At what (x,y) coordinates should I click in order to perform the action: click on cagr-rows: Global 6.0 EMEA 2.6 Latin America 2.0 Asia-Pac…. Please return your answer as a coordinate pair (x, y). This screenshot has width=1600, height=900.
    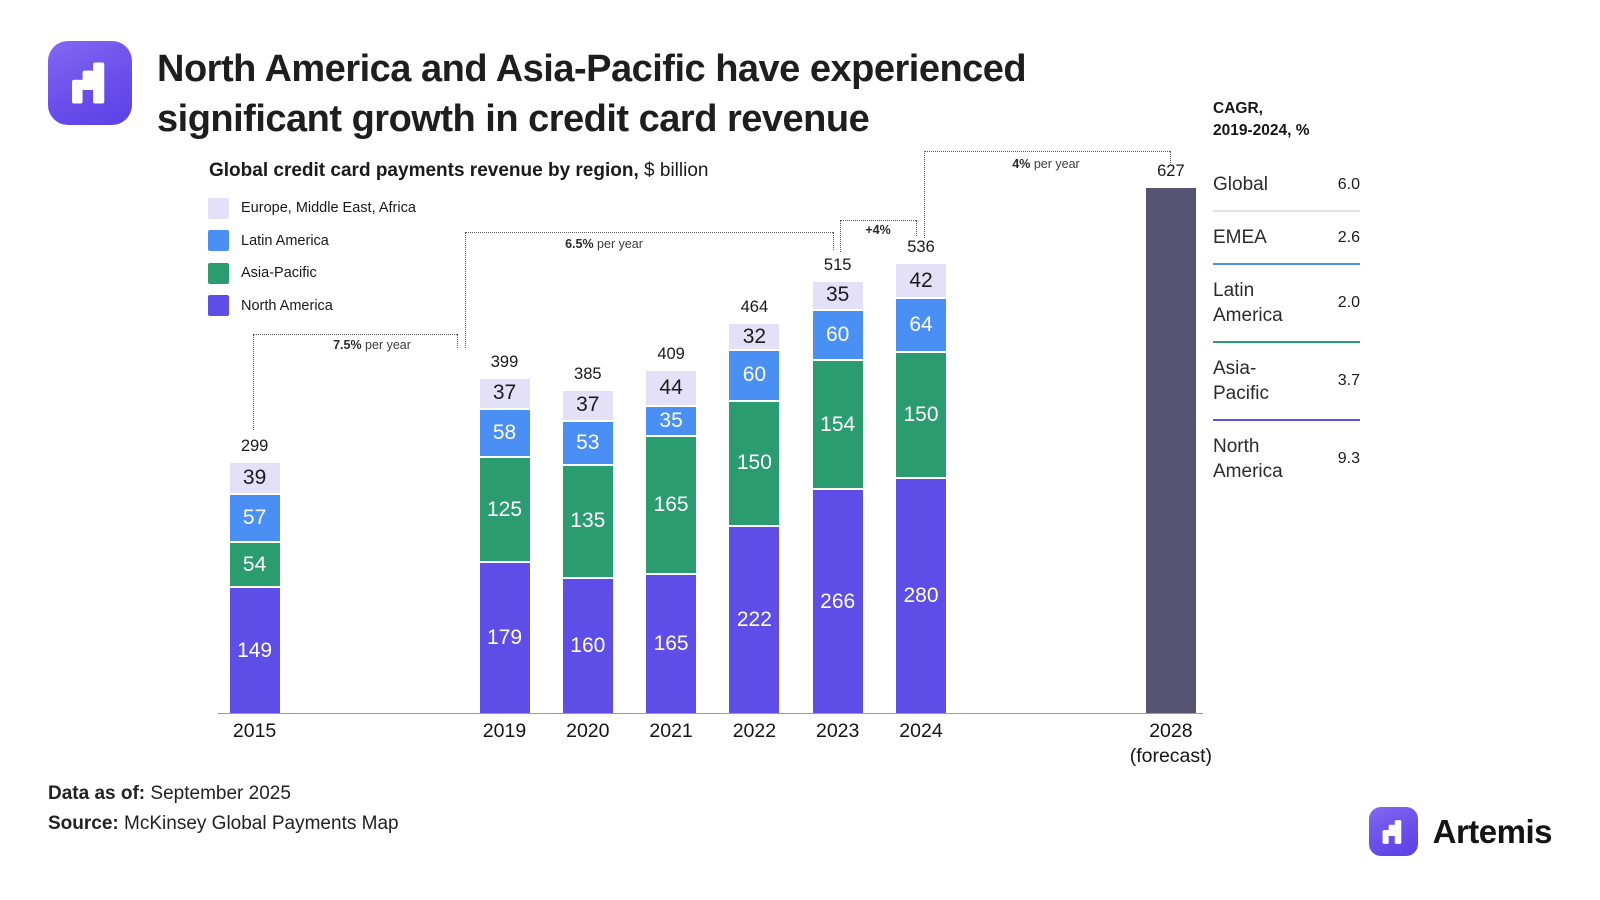
    Looking at the image, I should click on (1286, 328).